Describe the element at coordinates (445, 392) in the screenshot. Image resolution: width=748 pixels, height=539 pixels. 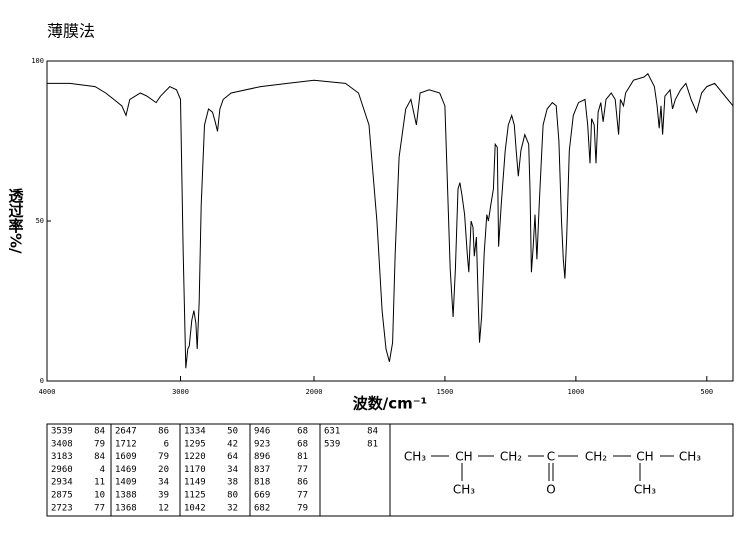
I see `x-tick-label: 1500` at that location.